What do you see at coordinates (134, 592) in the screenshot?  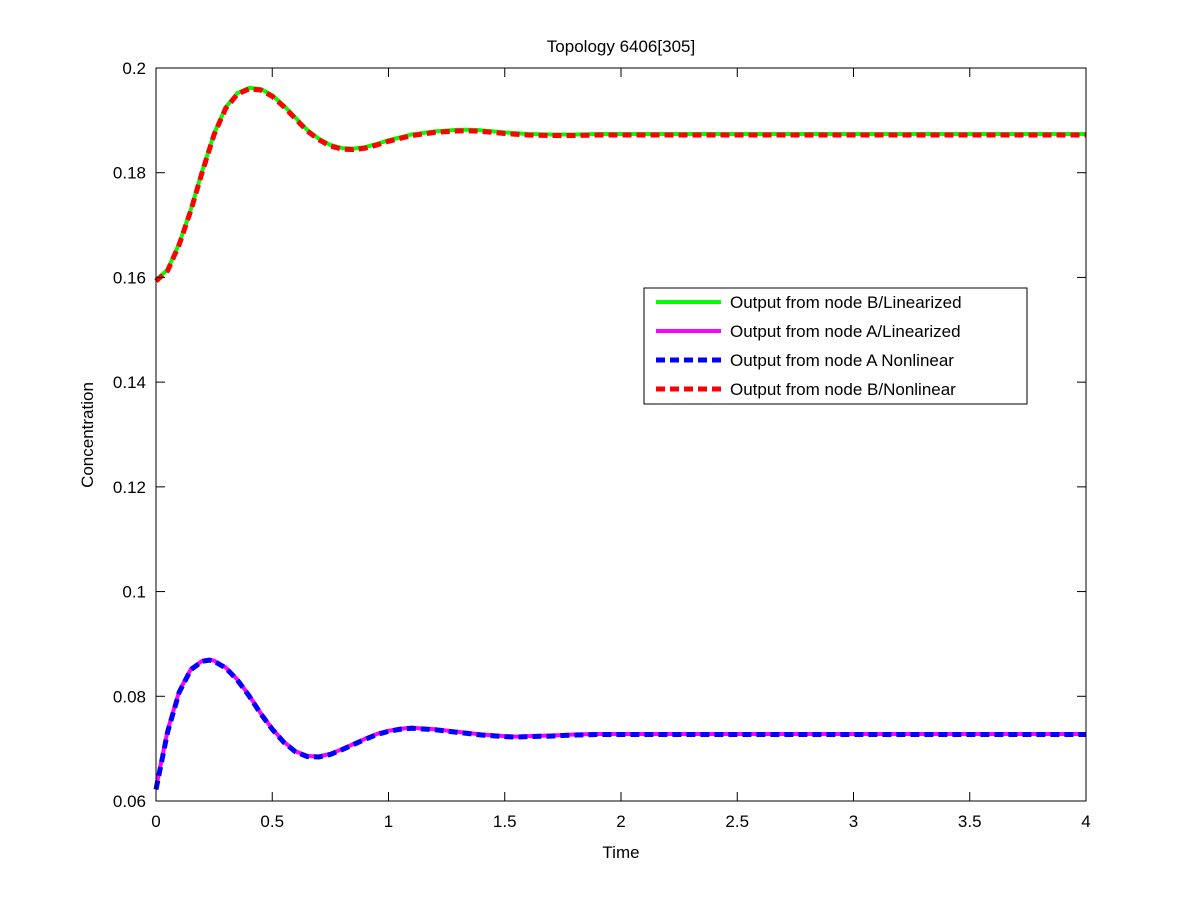 I see `y-tick-label: 0.1` at bounding box center [134, 592].